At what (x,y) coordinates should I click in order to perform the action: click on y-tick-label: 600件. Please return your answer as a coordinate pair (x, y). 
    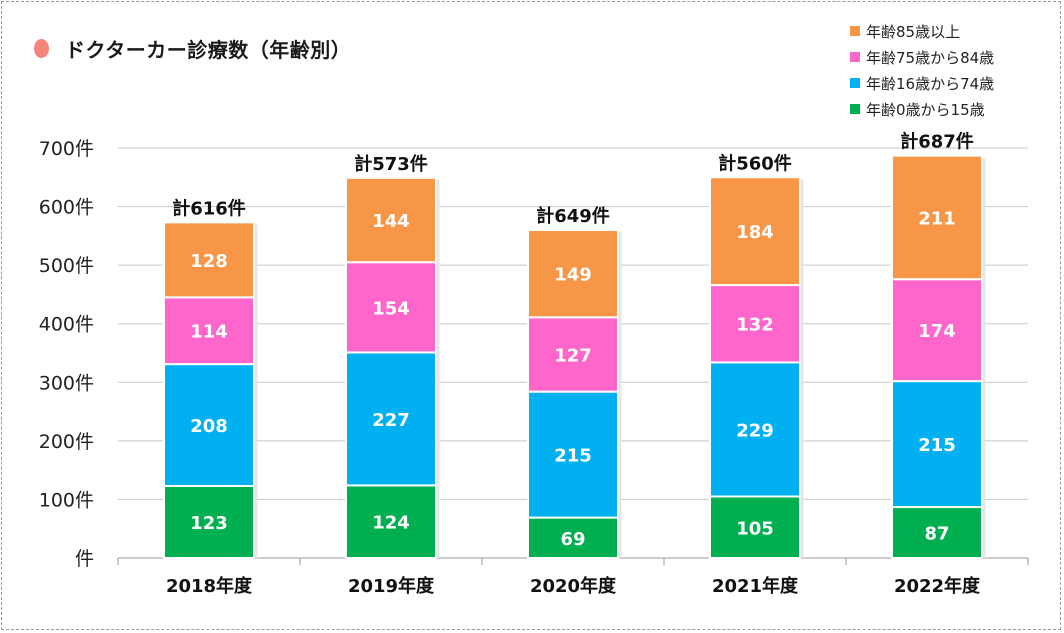
    Looking at the image, I should click on (66, 208).